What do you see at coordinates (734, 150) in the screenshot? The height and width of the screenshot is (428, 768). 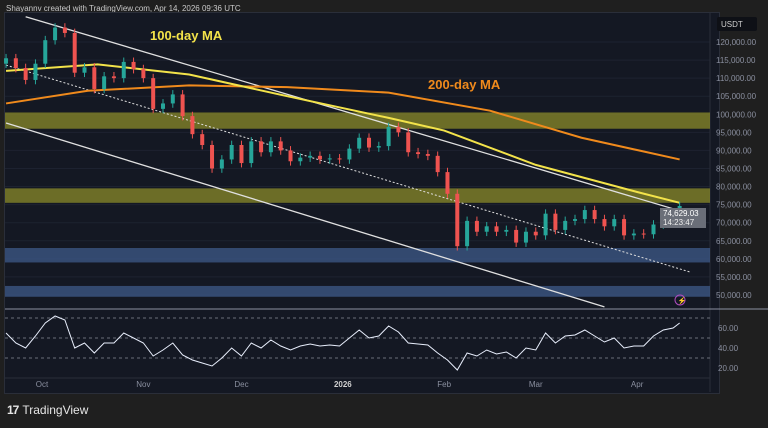 I see `y-tick-label: 90,000.00` at bounding box center [734, 150].